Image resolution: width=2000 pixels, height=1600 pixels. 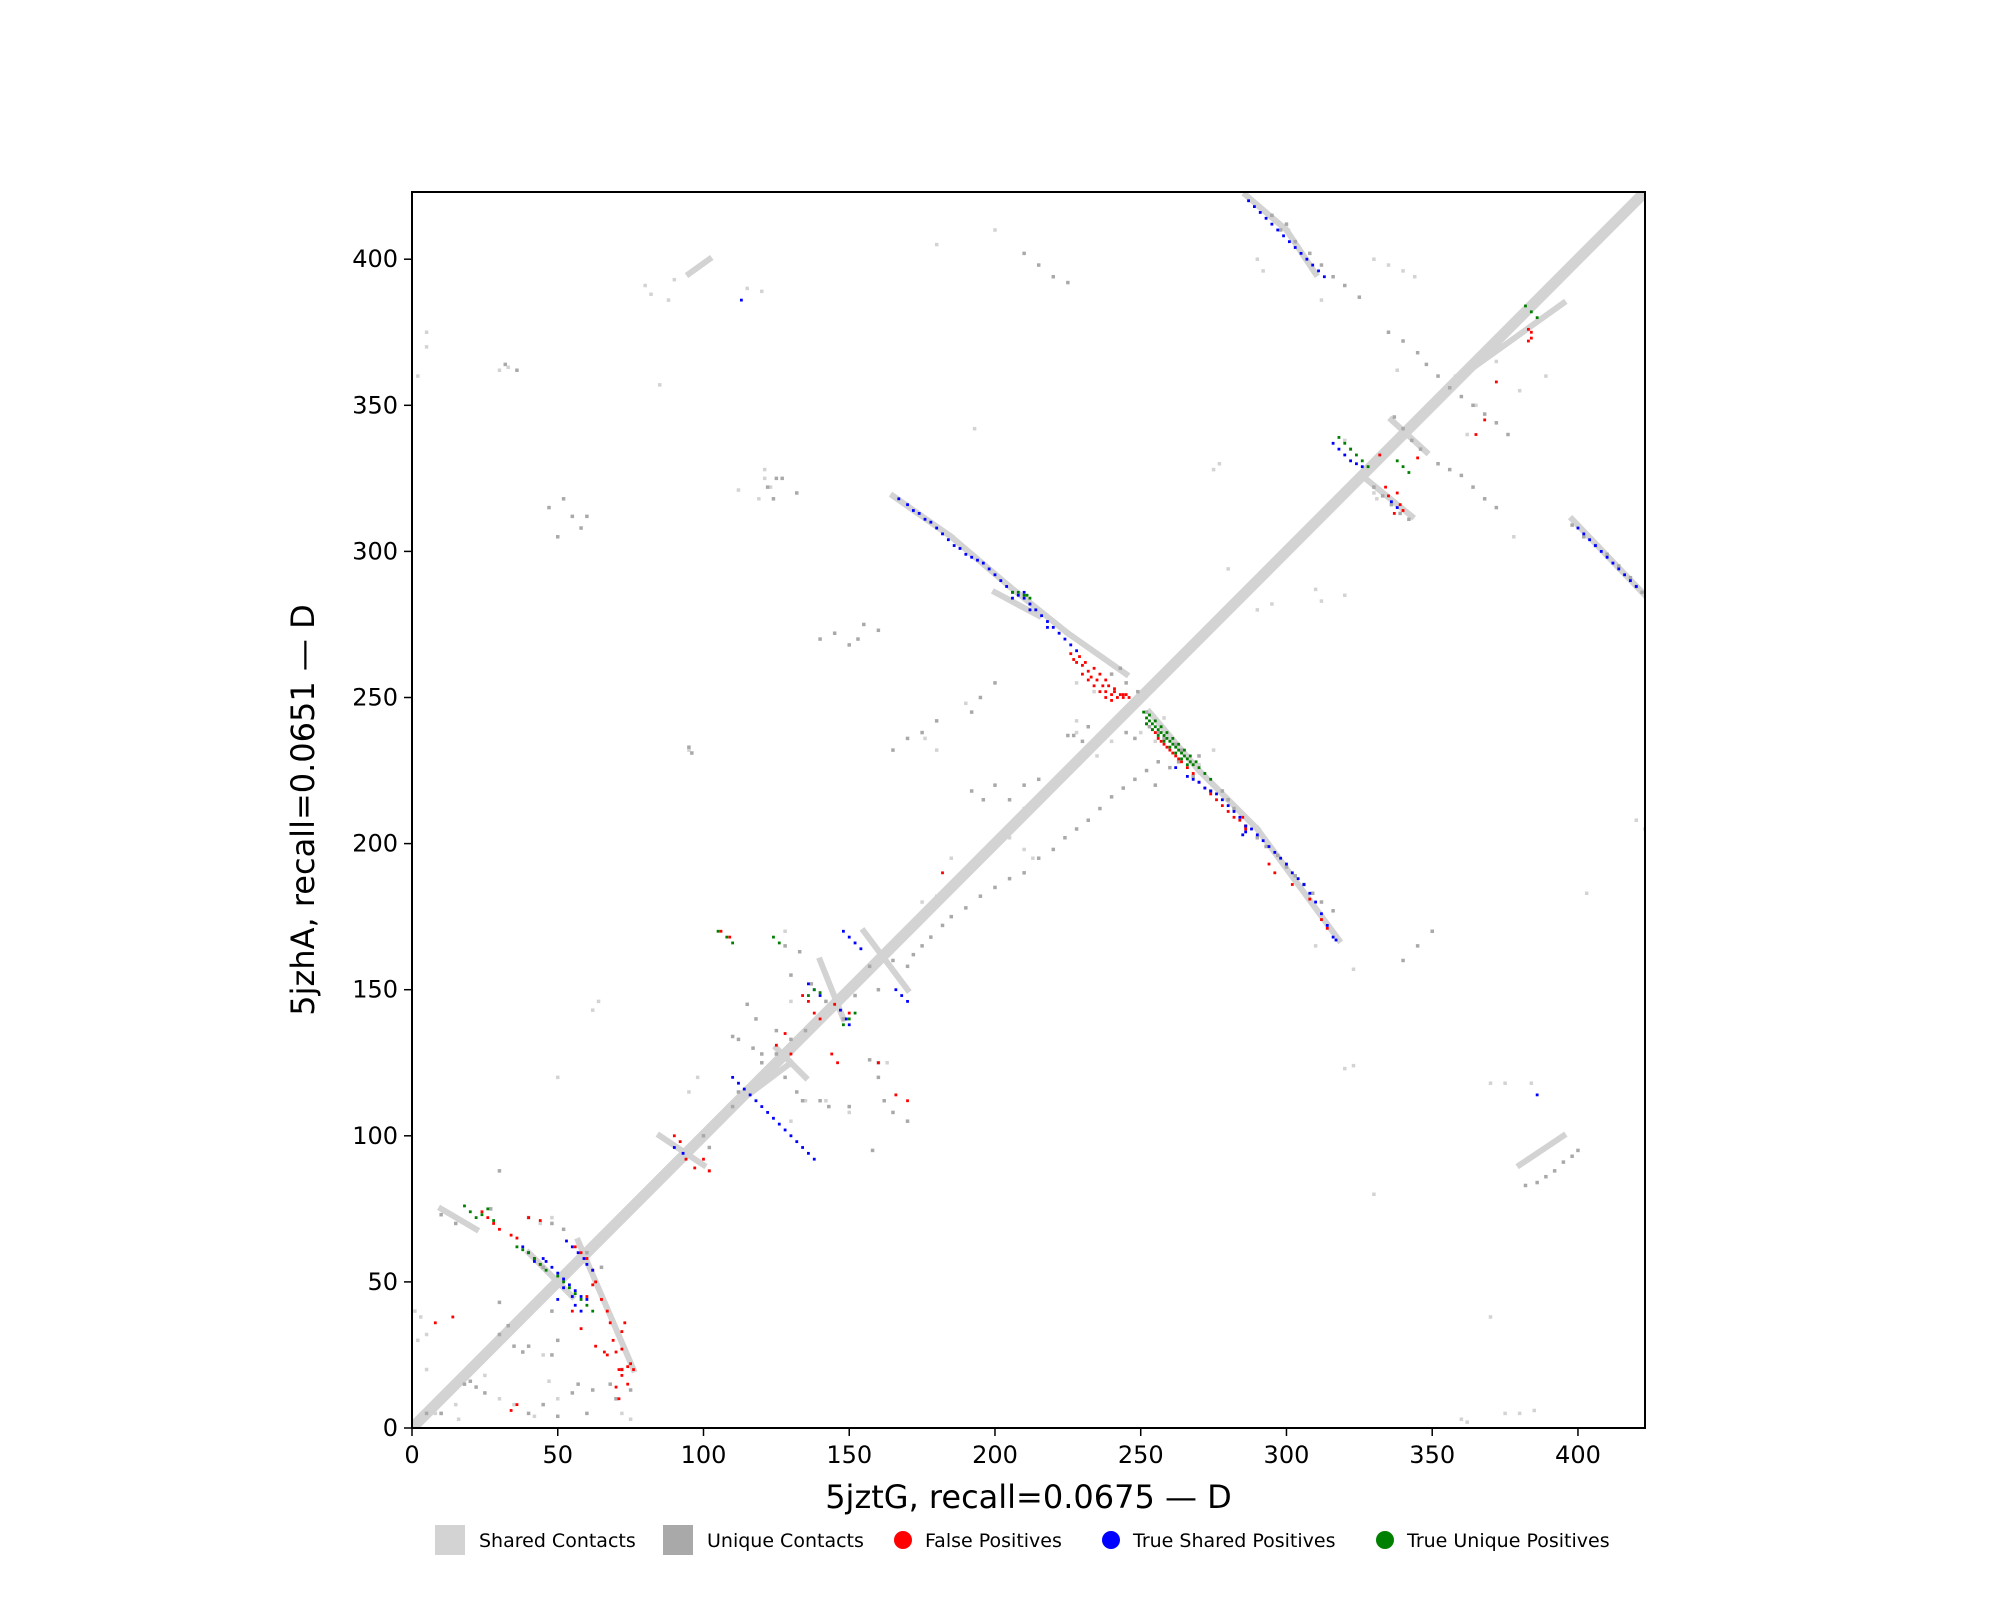 What do you see at coordinates (1287, 1455) in the screenshot?
I see `x-tick-label: 300` at bounding box center [1287, 1455].